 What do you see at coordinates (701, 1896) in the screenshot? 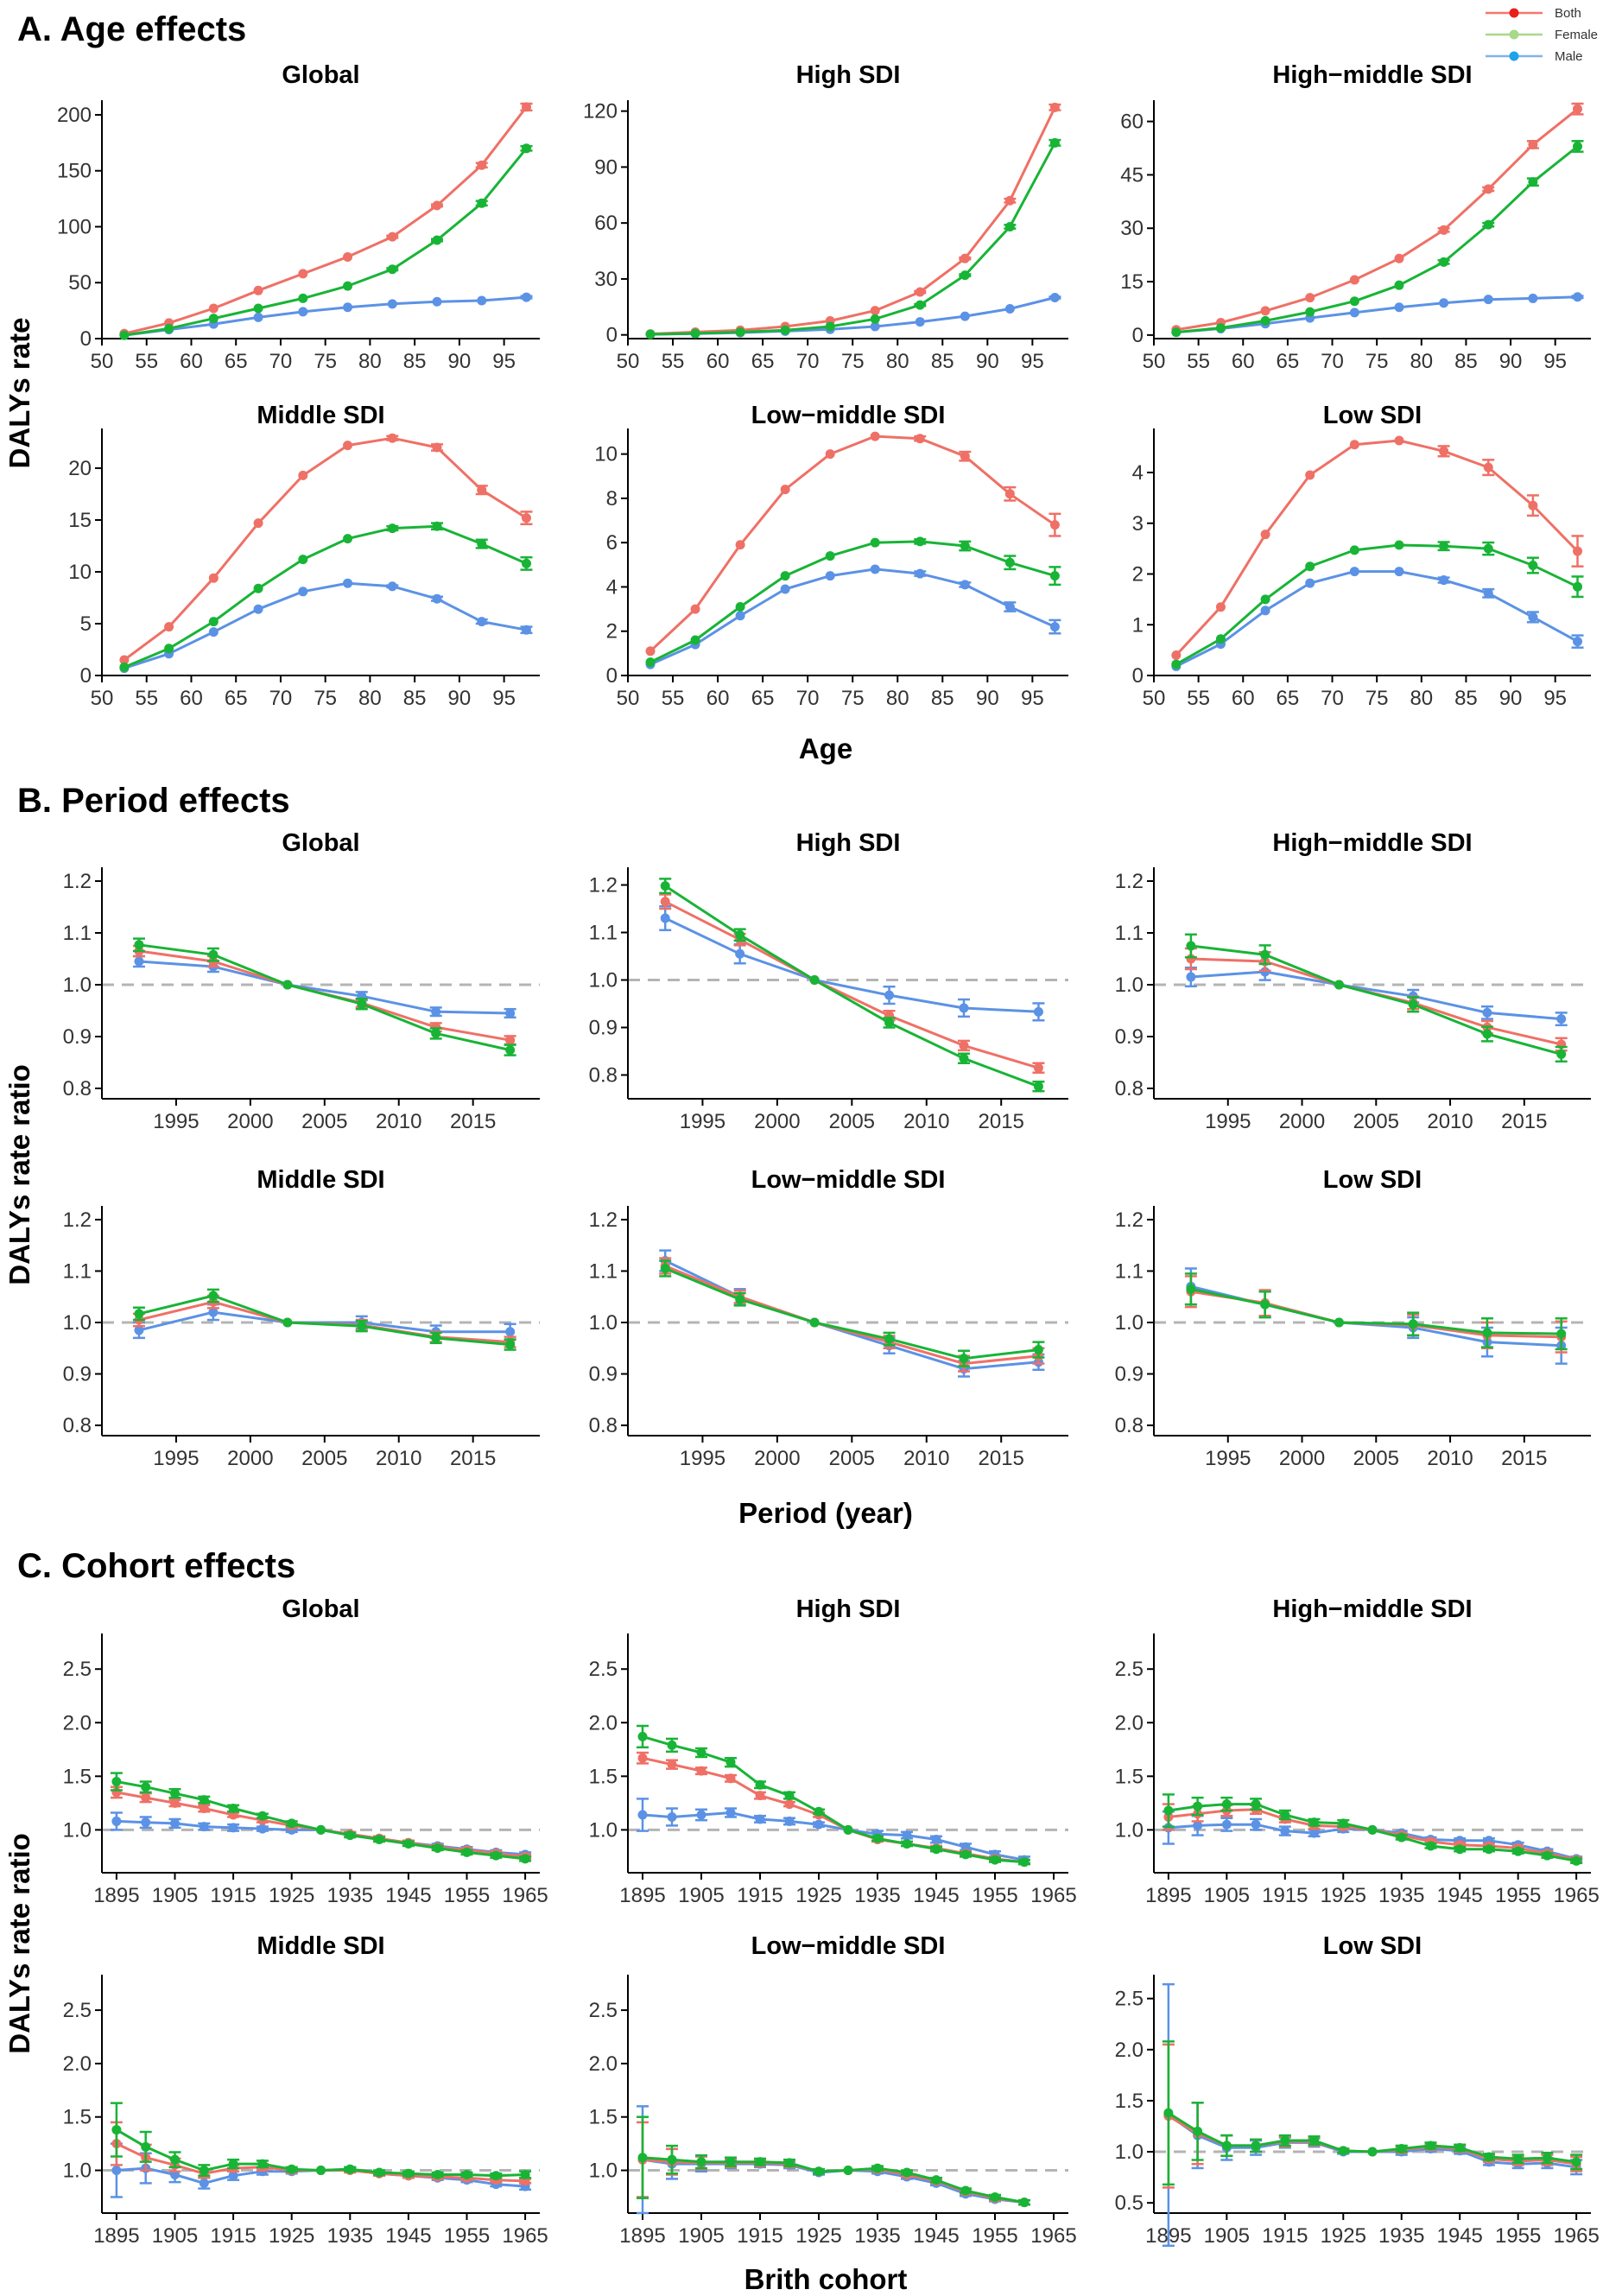
I see `x-tick-label: 1905` at bounding box center [701, 1896].